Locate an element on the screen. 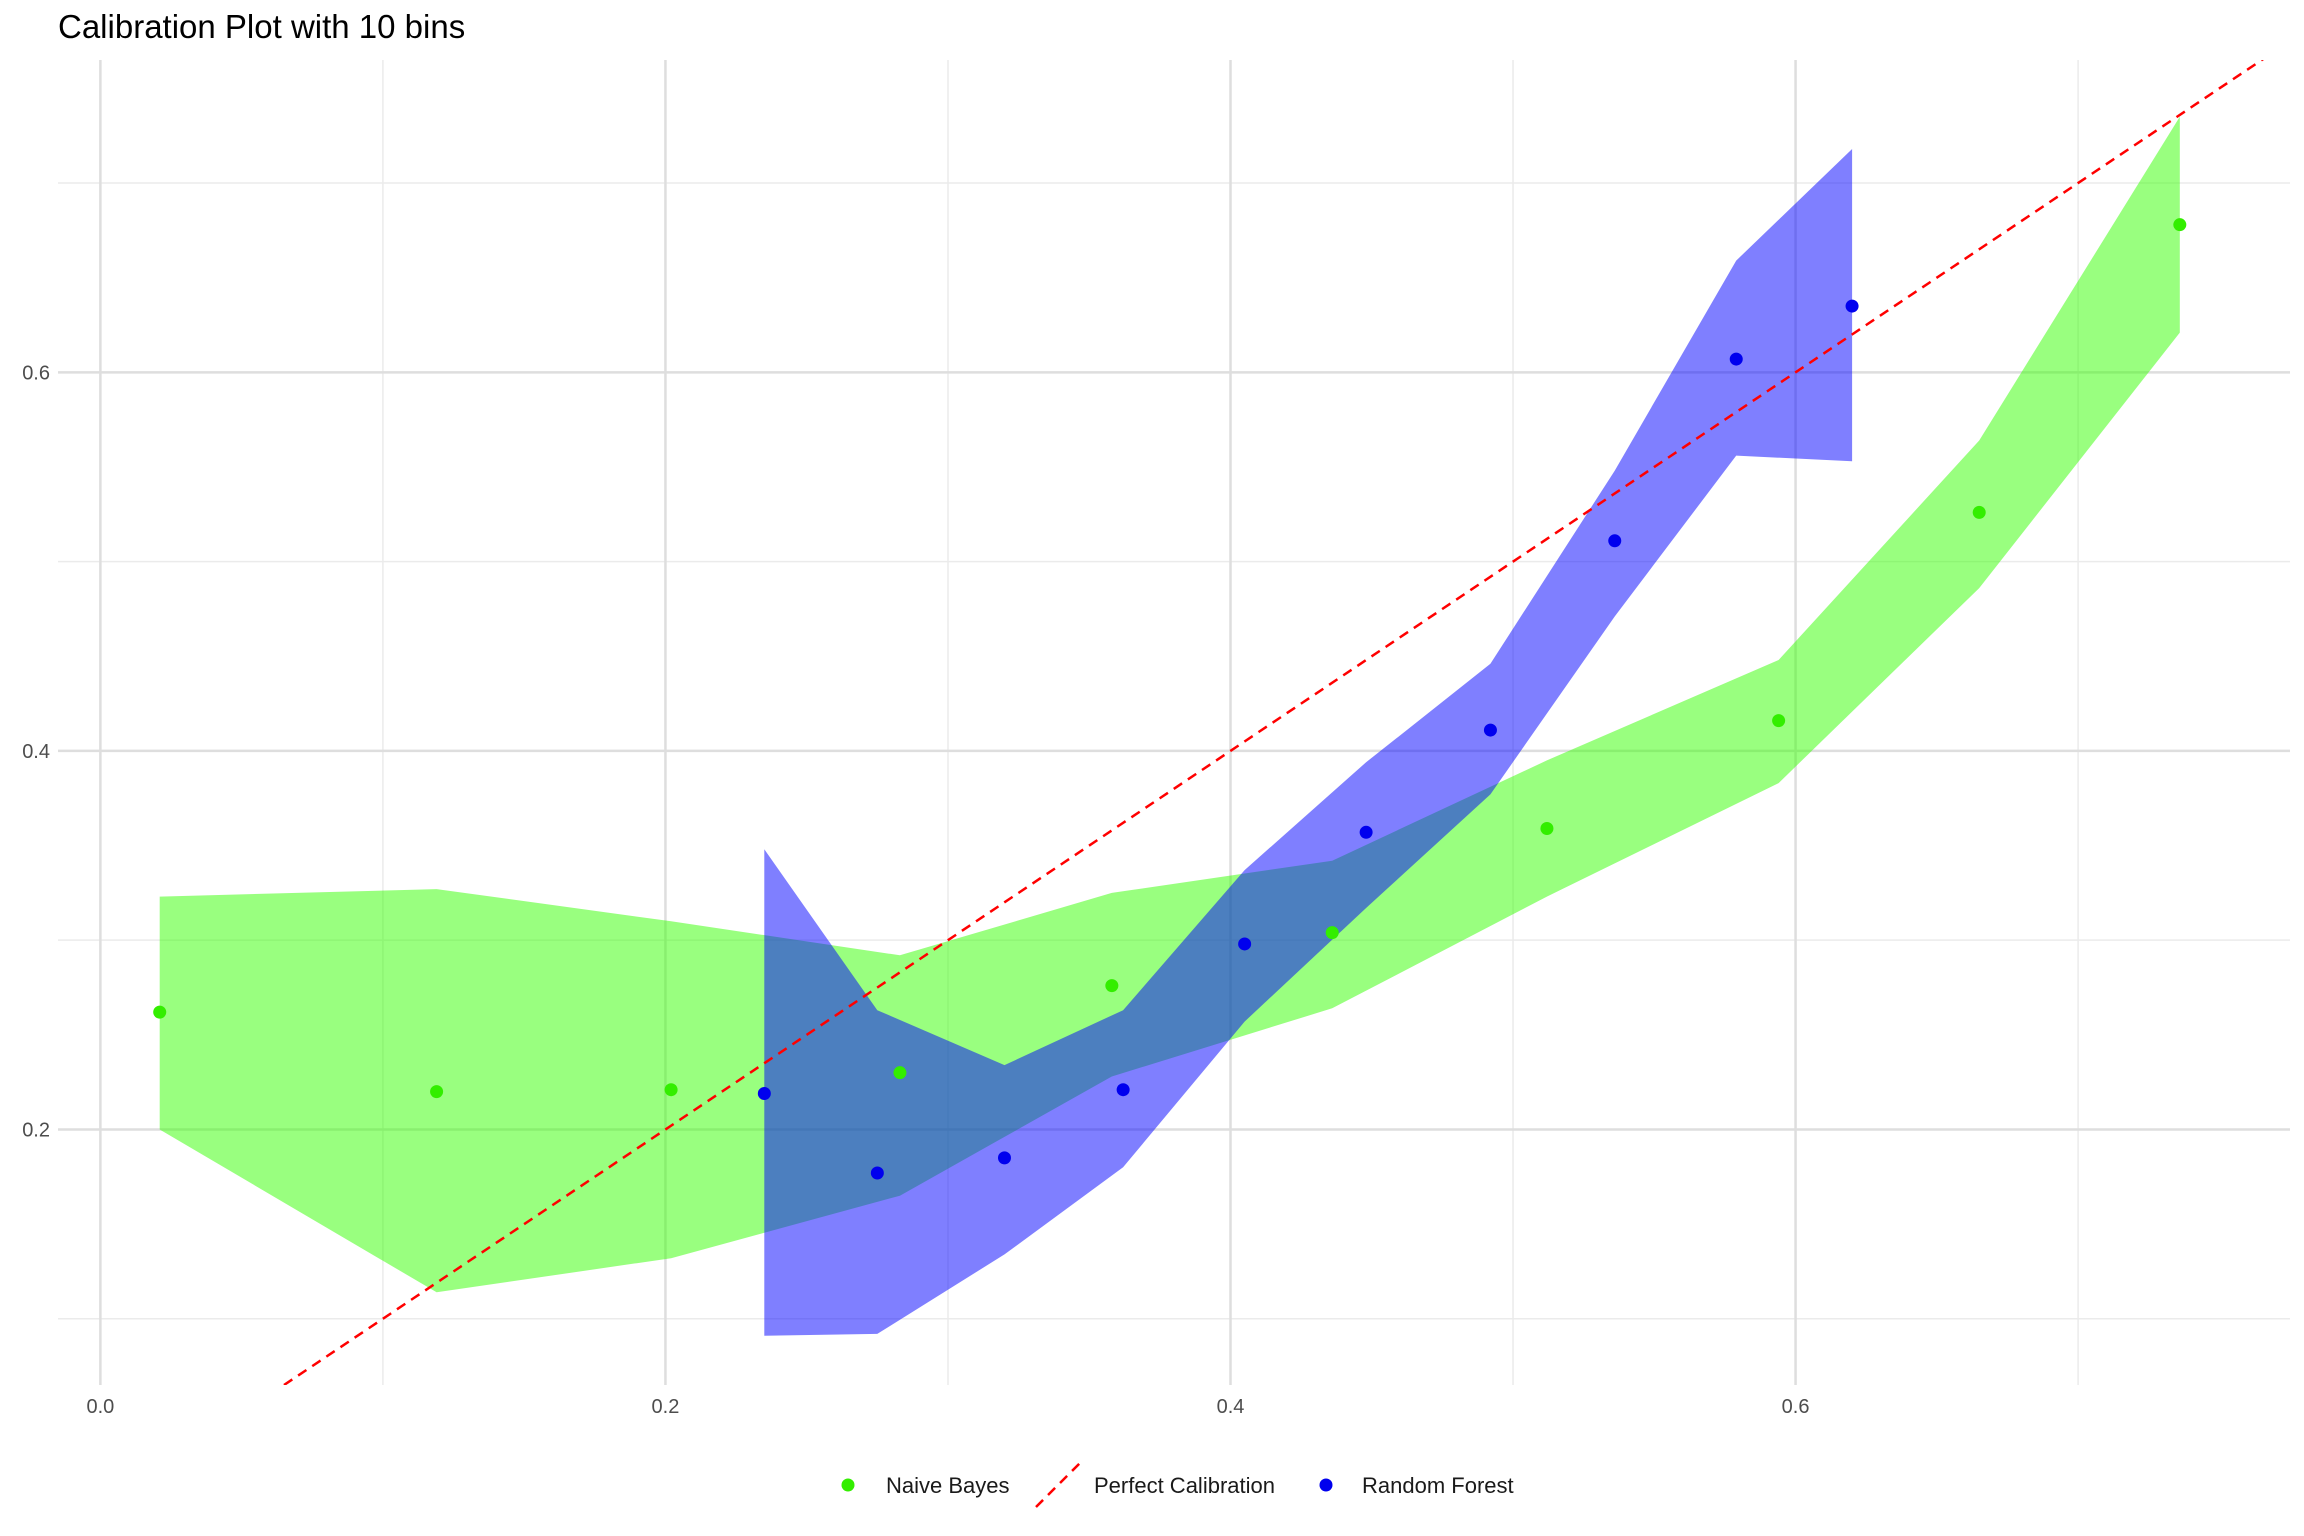 Image resolution: width=2304 pixels, height=1536 pixels. x-tick-label: 0.2 is located at coordinates (666, 1407).